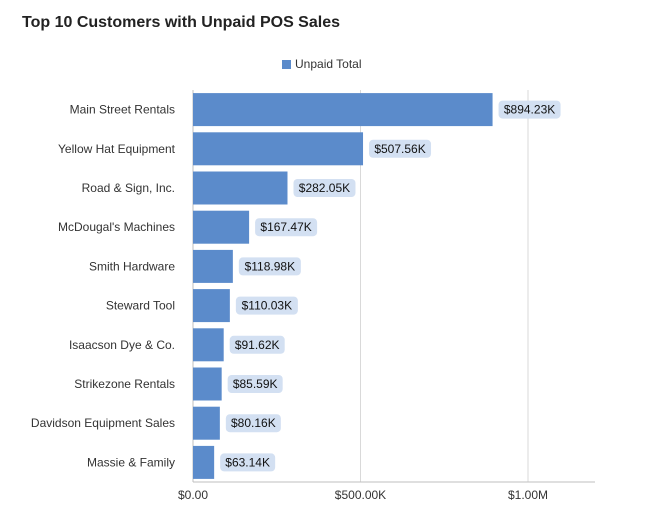 The image size is (646, 531). Describe the element at coordinates (122, 110) in the screenshot. I see `category-label: Main Street Rentals` at that location.